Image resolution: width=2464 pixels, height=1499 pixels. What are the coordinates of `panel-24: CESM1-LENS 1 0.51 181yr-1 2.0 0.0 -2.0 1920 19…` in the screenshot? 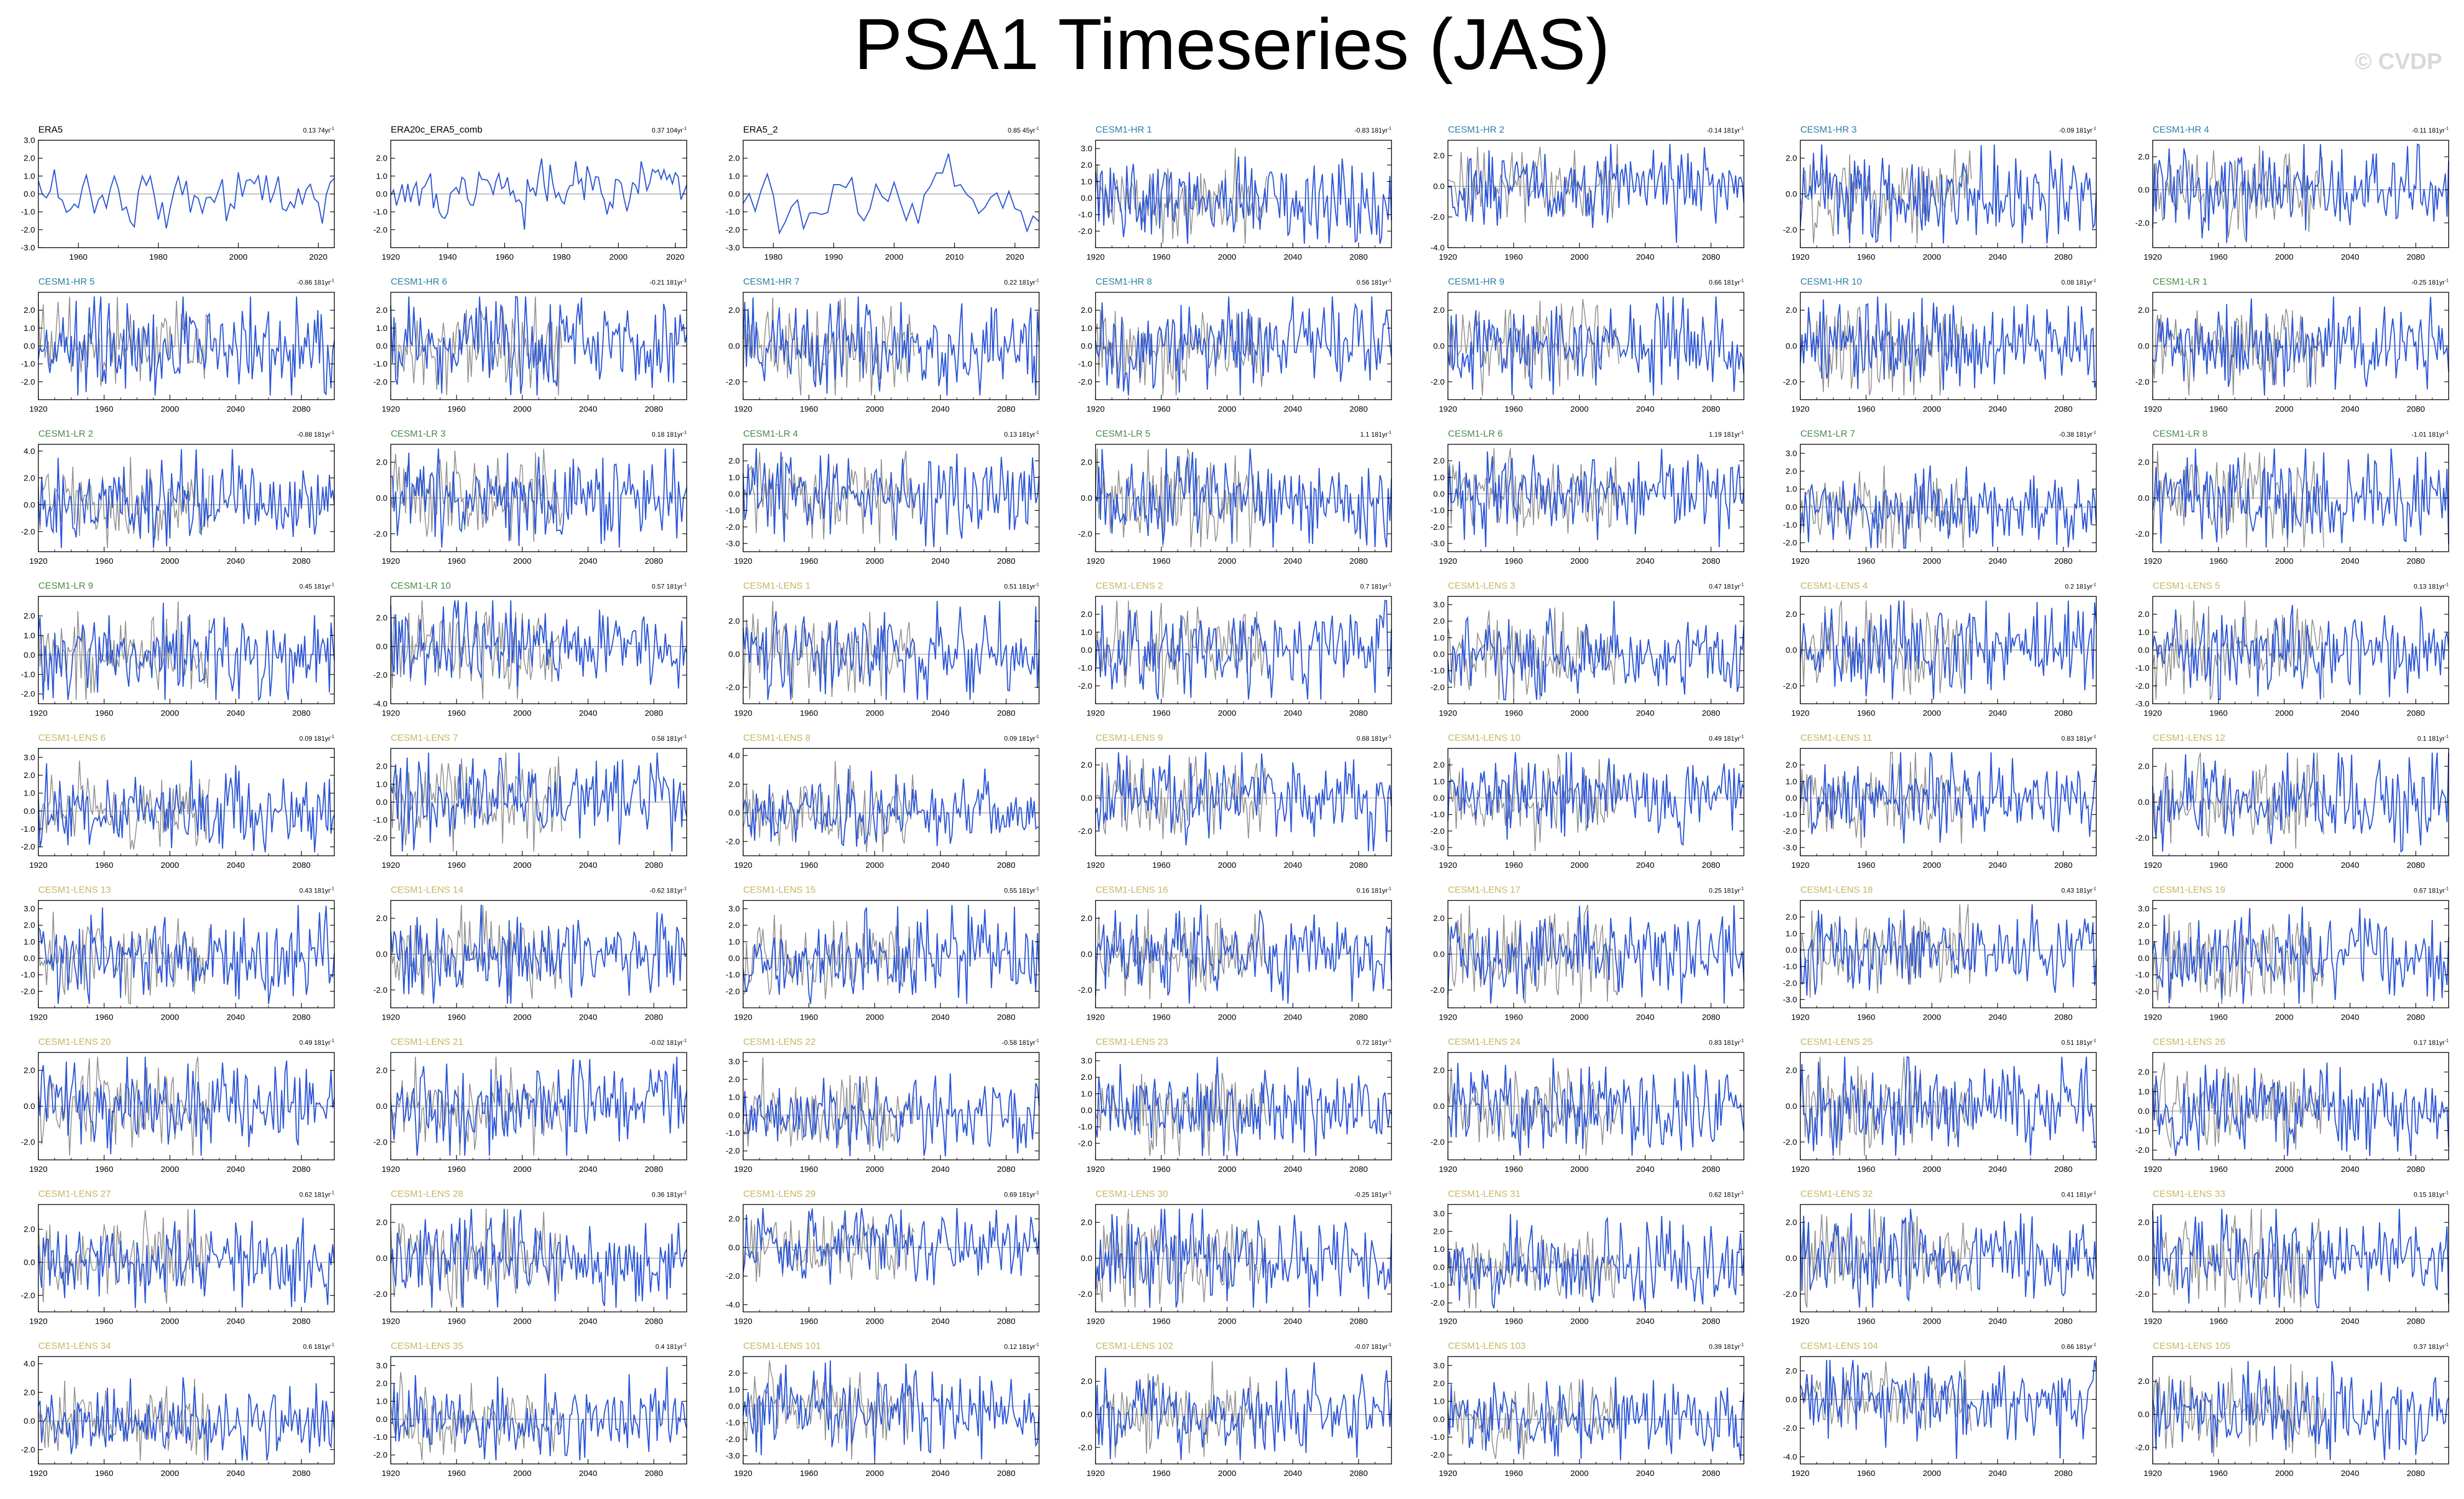 It's located at (883, 649).